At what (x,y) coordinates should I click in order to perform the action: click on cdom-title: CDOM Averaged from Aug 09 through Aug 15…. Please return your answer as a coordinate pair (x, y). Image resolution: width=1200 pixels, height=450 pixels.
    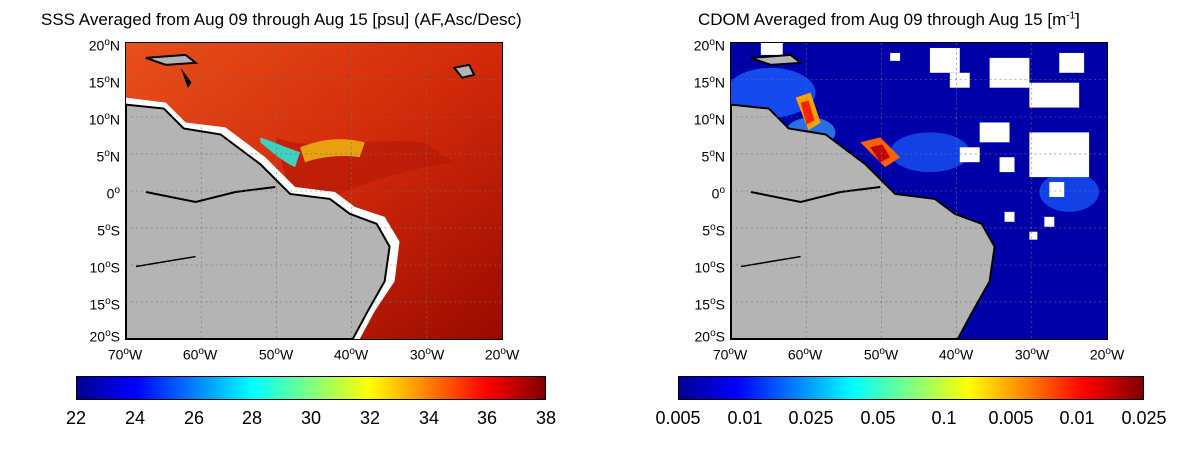
    Looking at the image, I should click on (889, 19).